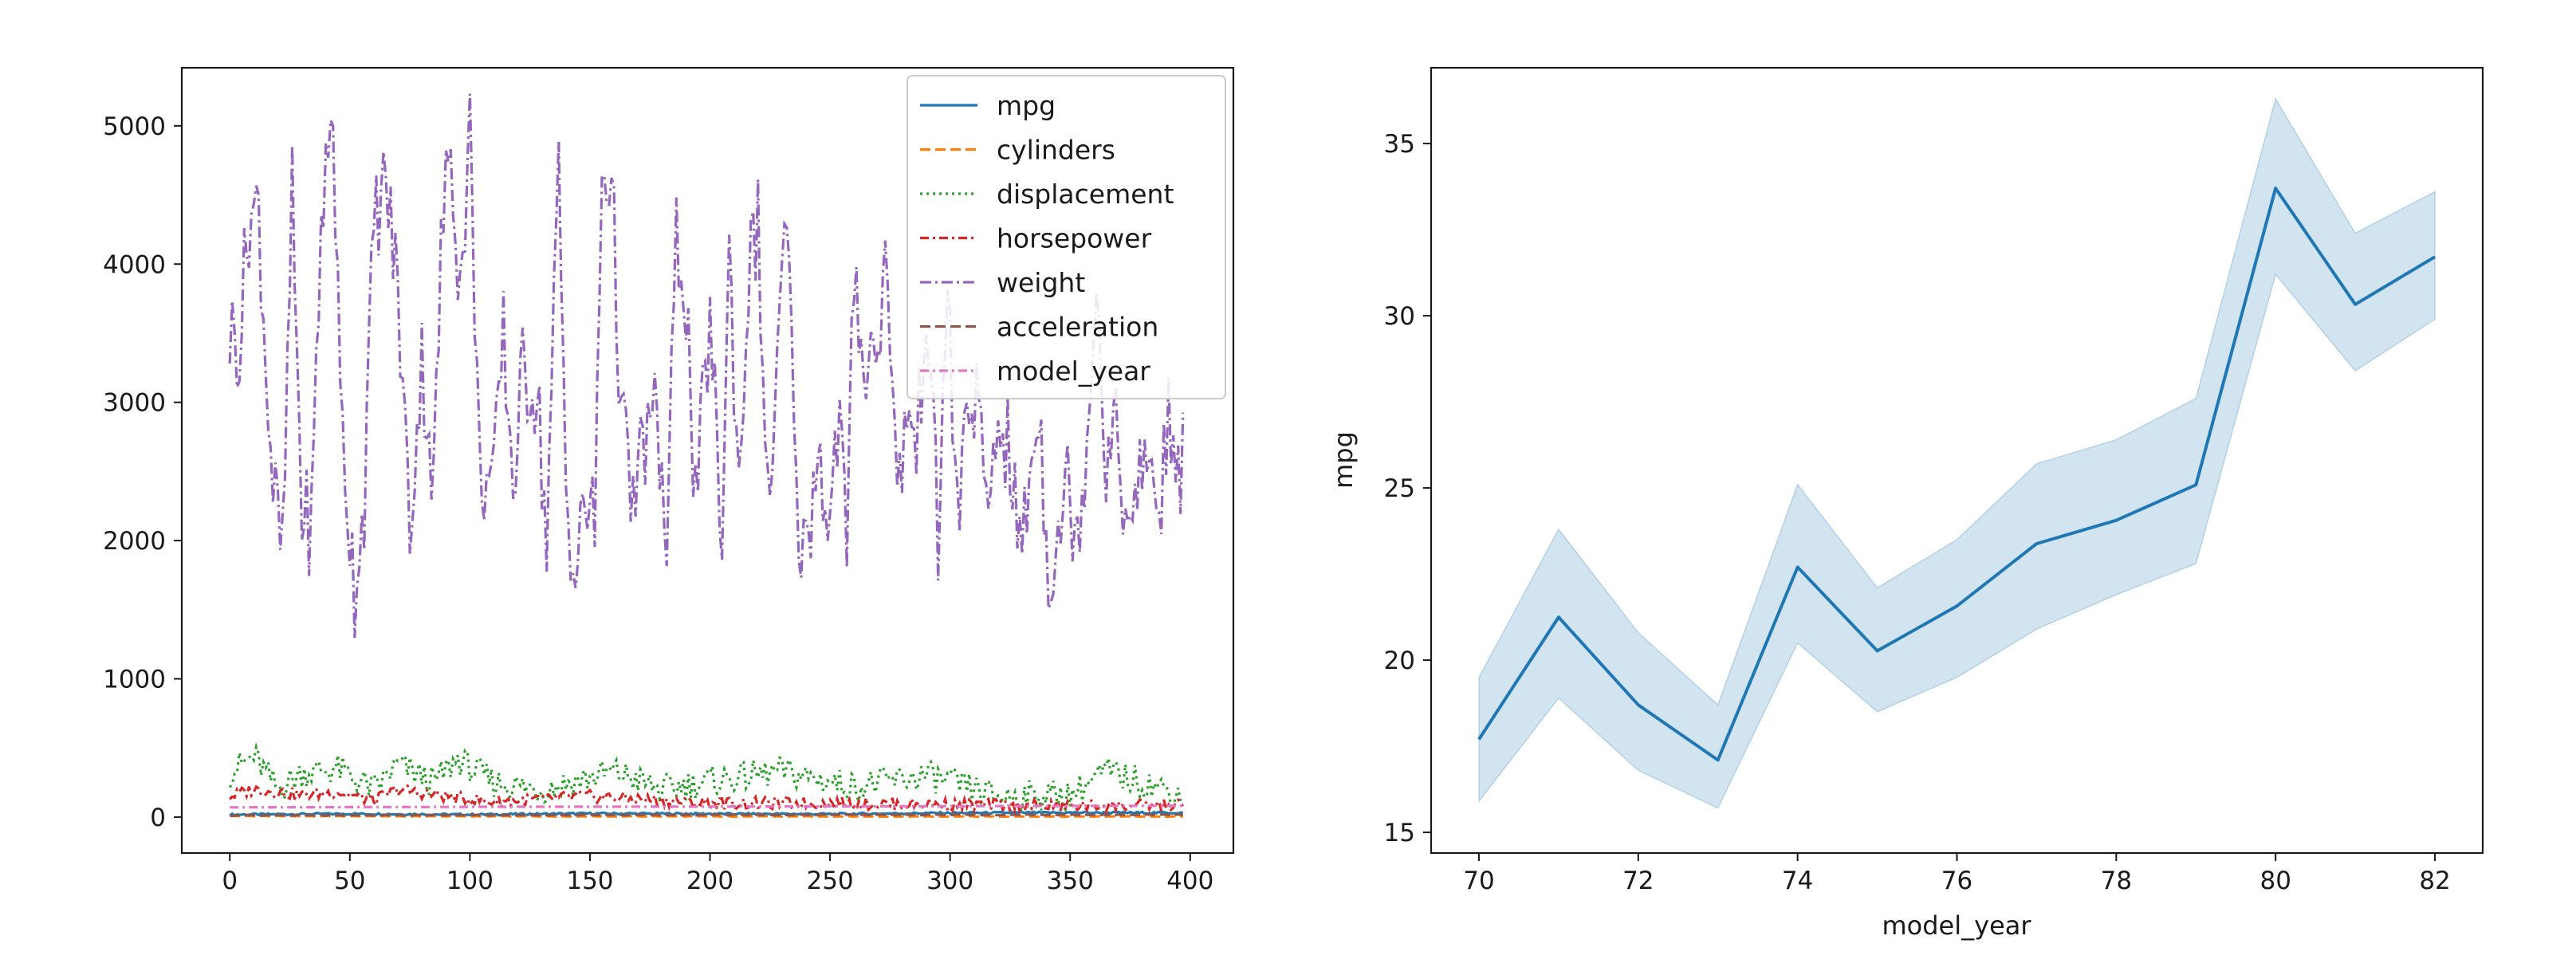 Image resolution: width=2576 pixels, height=975 pixels. Describe the element at coordinates (135, 541) in the screenshot. I see `y-tick-label: 2000` at that location.